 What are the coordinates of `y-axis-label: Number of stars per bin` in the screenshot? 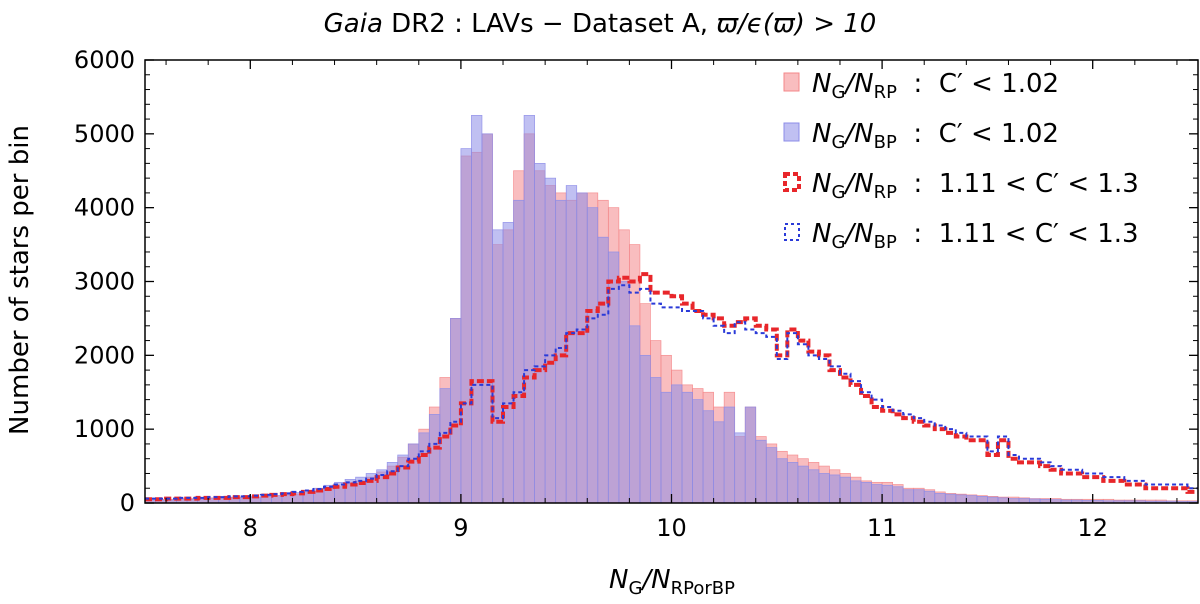 It's located at (20, 280).